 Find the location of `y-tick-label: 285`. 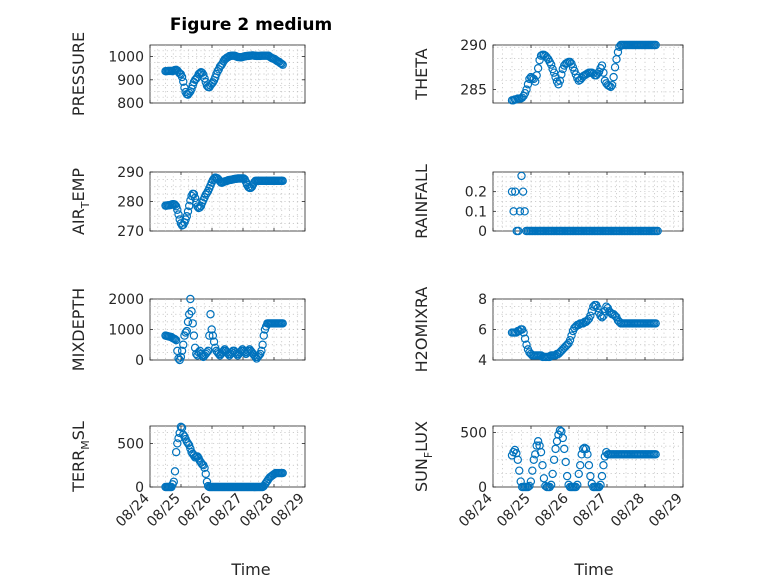

y-tick-label: 285 is located at coordinates (473, 91).